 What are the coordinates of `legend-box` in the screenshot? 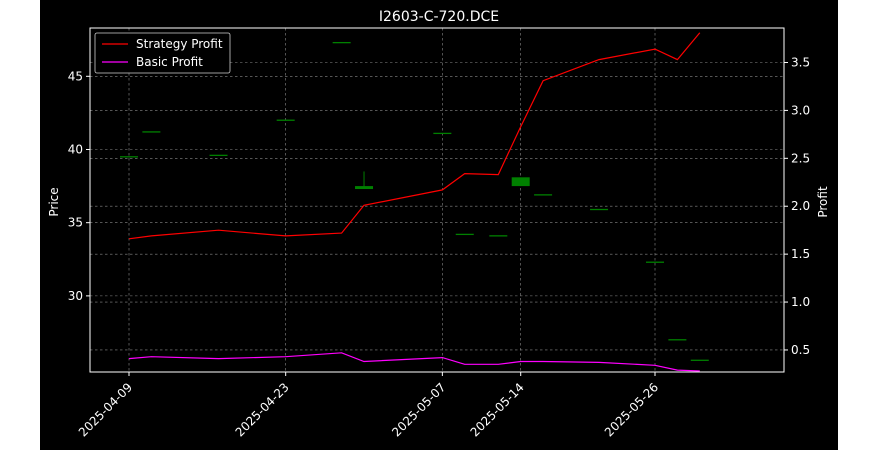 It's located at (162, 53).